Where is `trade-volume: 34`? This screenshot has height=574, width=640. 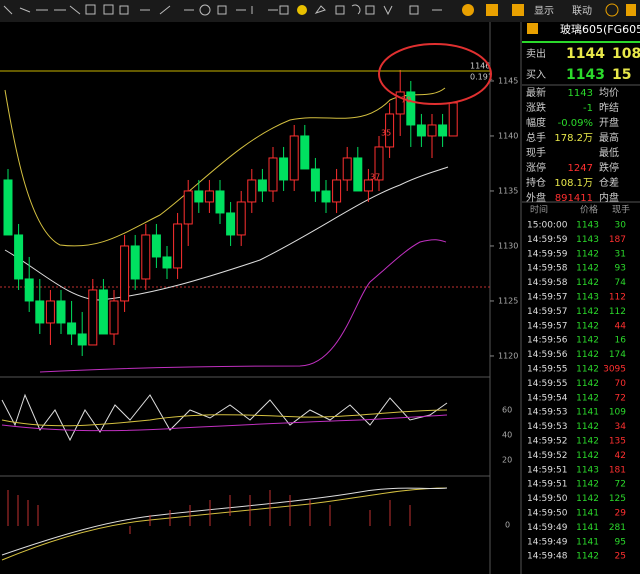 trade-volume: 34 is located at coordinates (621, 427).